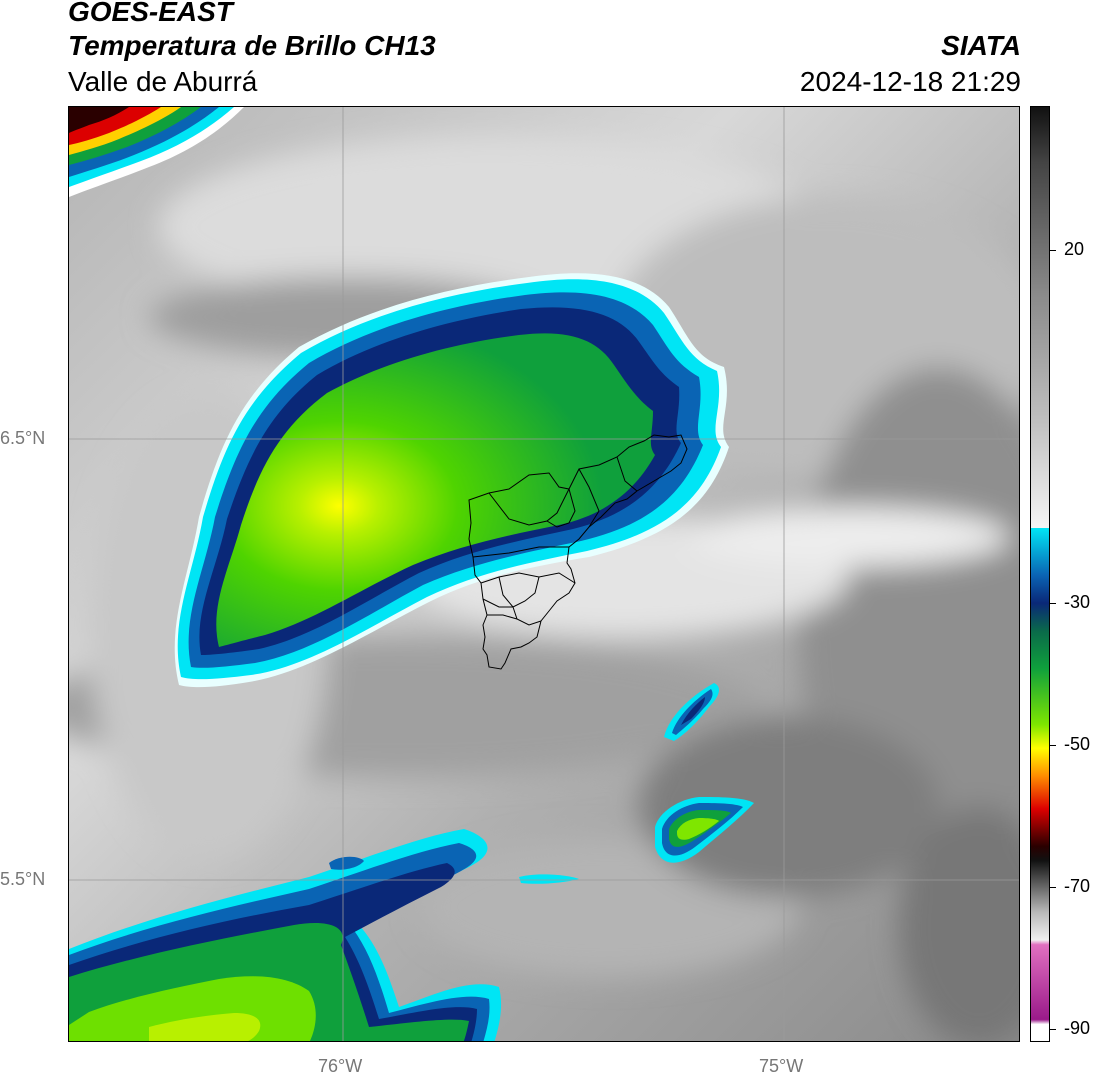 This screenshot has width=1094, height=1078. I want to click on colorbar-label-minus50: -50, so click(1077, 744).